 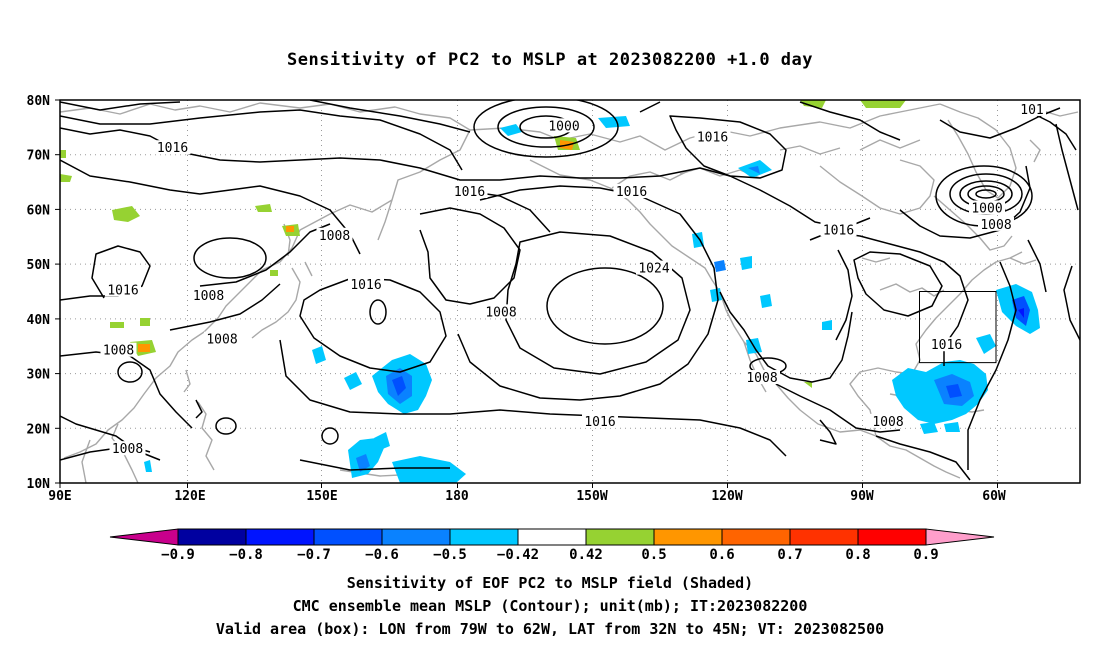 What do you see at coordinates (178, 555) in the screenshot?
I see `colorbar-label: −0.9` at bounding box center [178, 555].